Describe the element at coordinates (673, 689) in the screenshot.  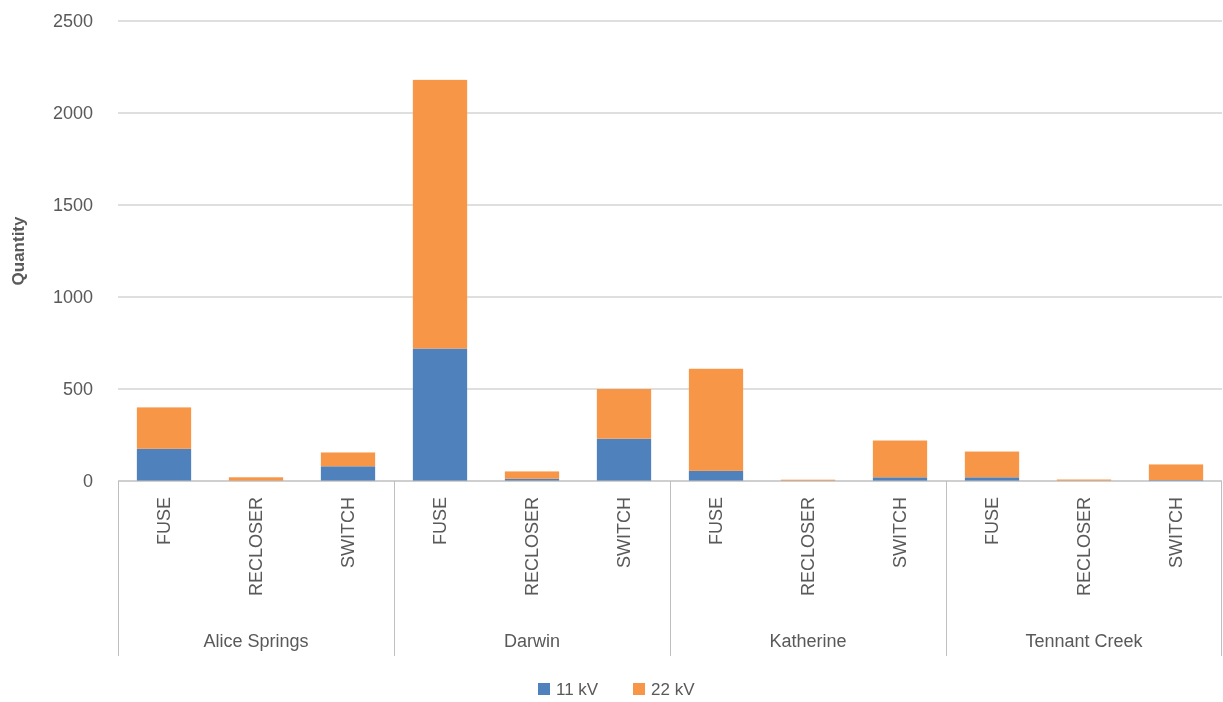
I see `legend-label: 22 kV` at that location.